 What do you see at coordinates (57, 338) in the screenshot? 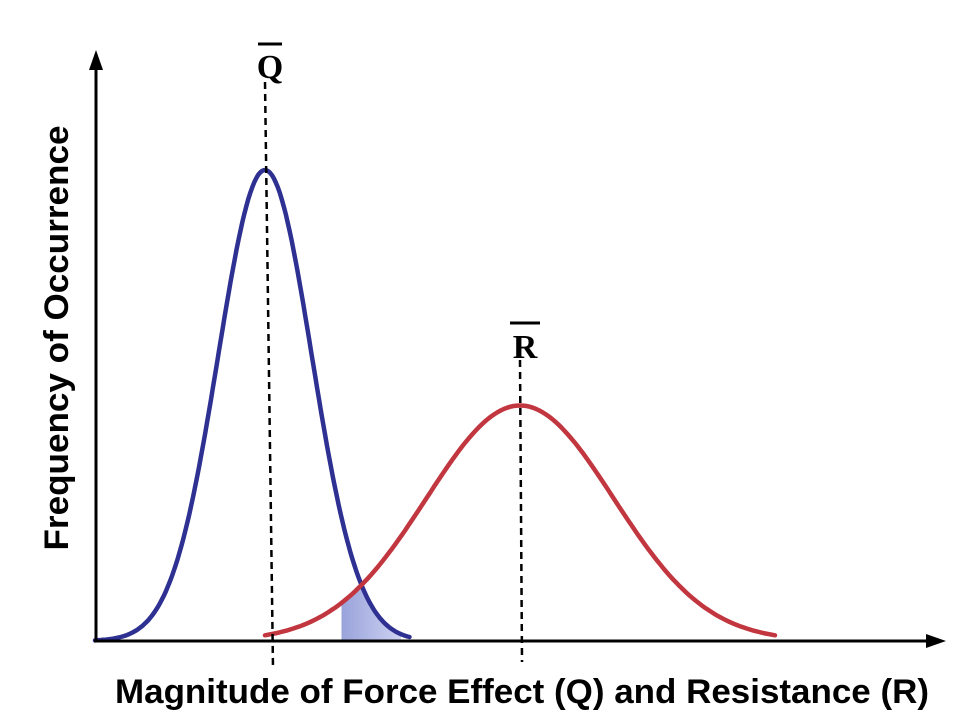
I see `y-axis-label: Frequency of Occurrence` at bounding box center [57, 338].